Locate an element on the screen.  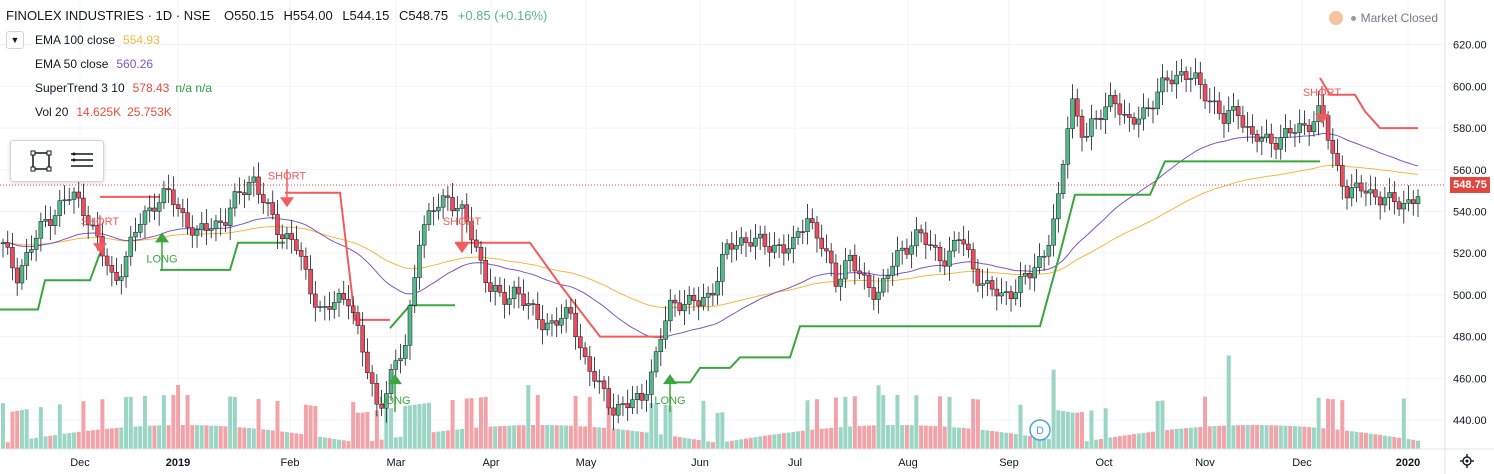
market-status: Market Closed is located at coordinates (1383, 18).